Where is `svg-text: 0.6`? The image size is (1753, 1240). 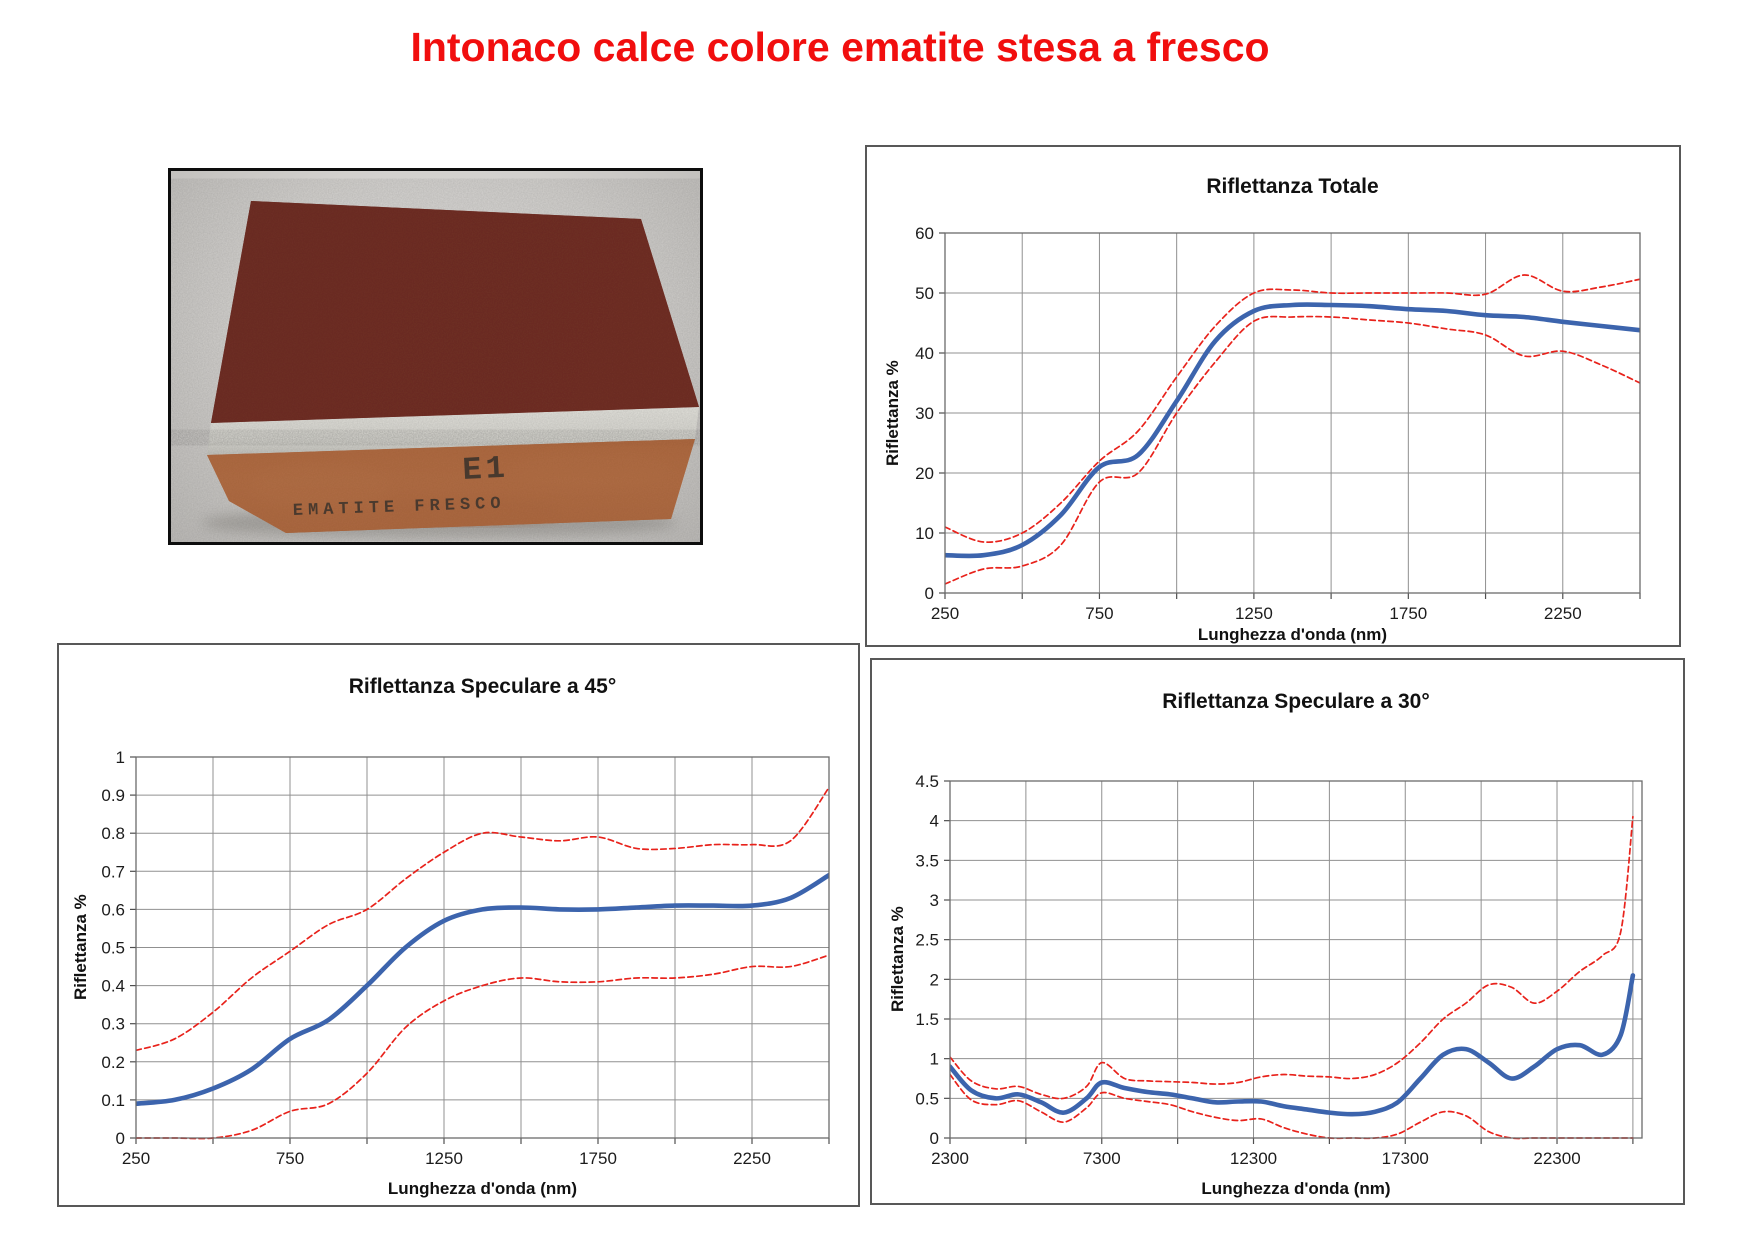 svg-text: 0.6 is located at coordinates (113, 909).